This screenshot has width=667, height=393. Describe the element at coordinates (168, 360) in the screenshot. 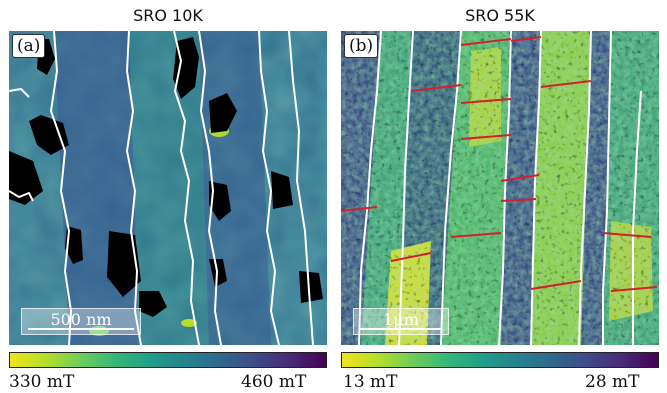

I see `panel-a-colorbar` at that location.